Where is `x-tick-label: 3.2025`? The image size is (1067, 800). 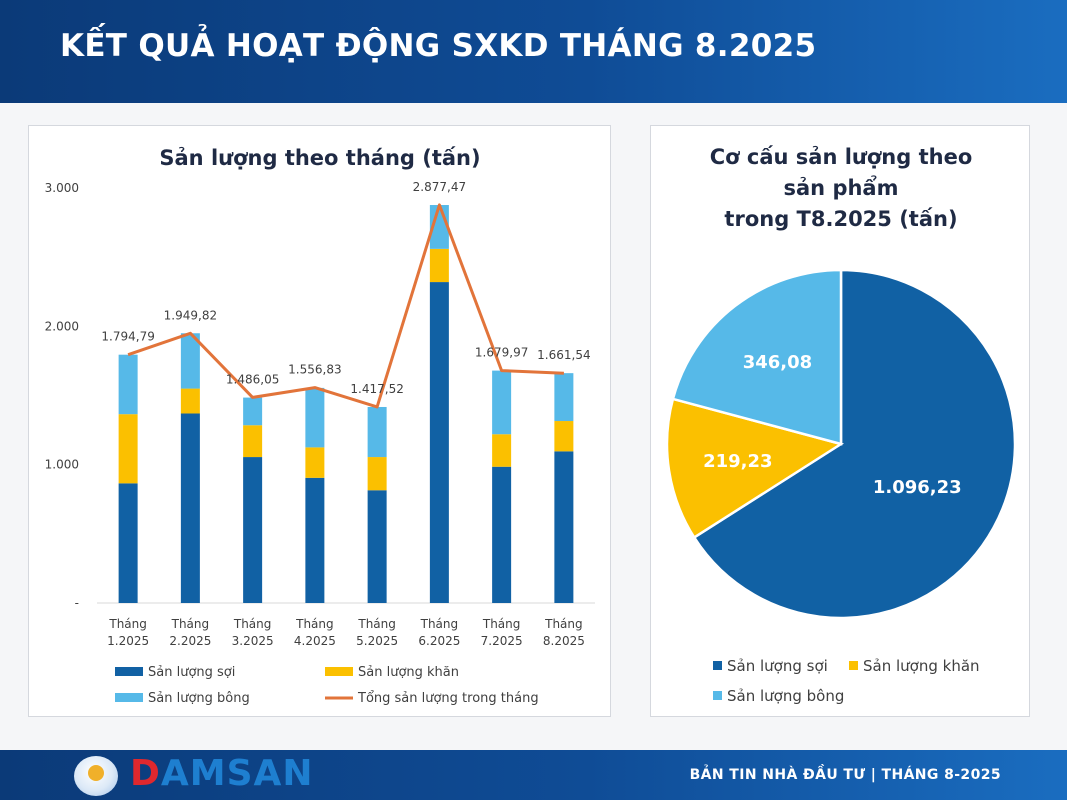
x-tick-label: 3.2025 is located at coordinates (253, 641).